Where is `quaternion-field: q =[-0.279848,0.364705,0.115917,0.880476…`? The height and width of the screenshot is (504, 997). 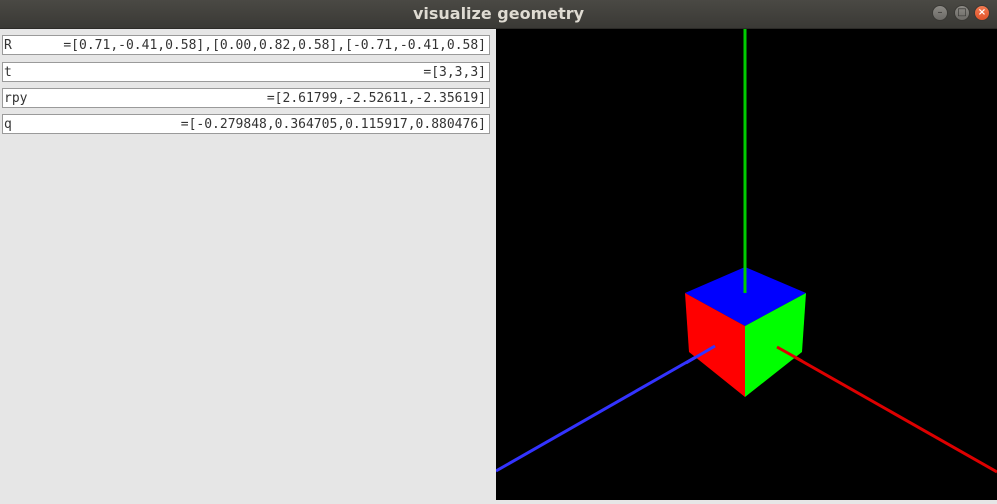
quaternion-field: q =[-0.279848,0.364705,0.115917,0.880476… is located at coordinates (246, 124).